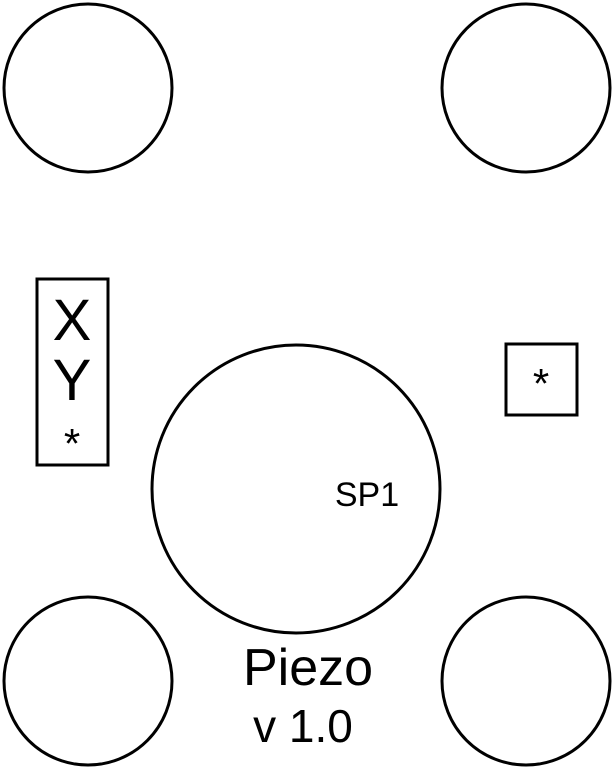 The height and width of the screenshot is (768, 614). I want to click on header-label-x: X, so click(72, 320).